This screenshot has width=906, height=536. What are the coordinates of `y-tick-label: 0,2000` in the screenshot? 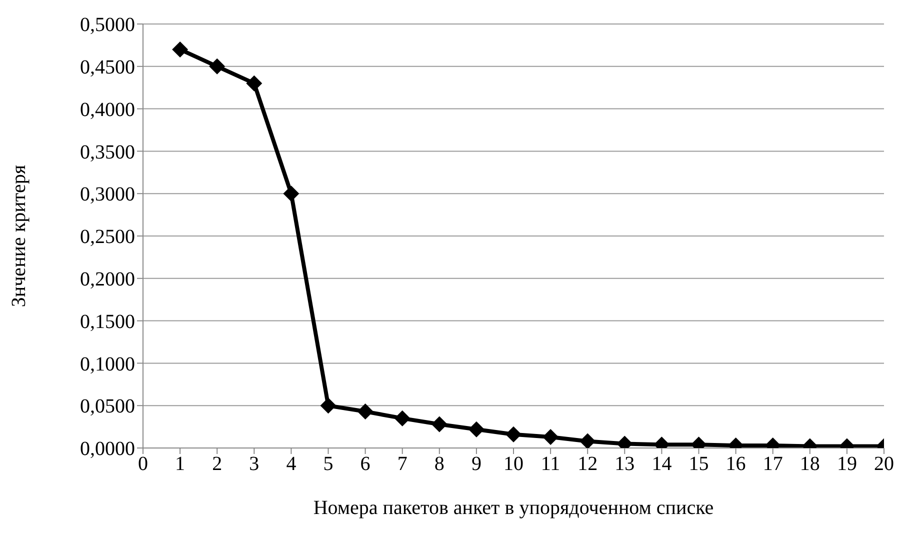 It's located at (107, 279).